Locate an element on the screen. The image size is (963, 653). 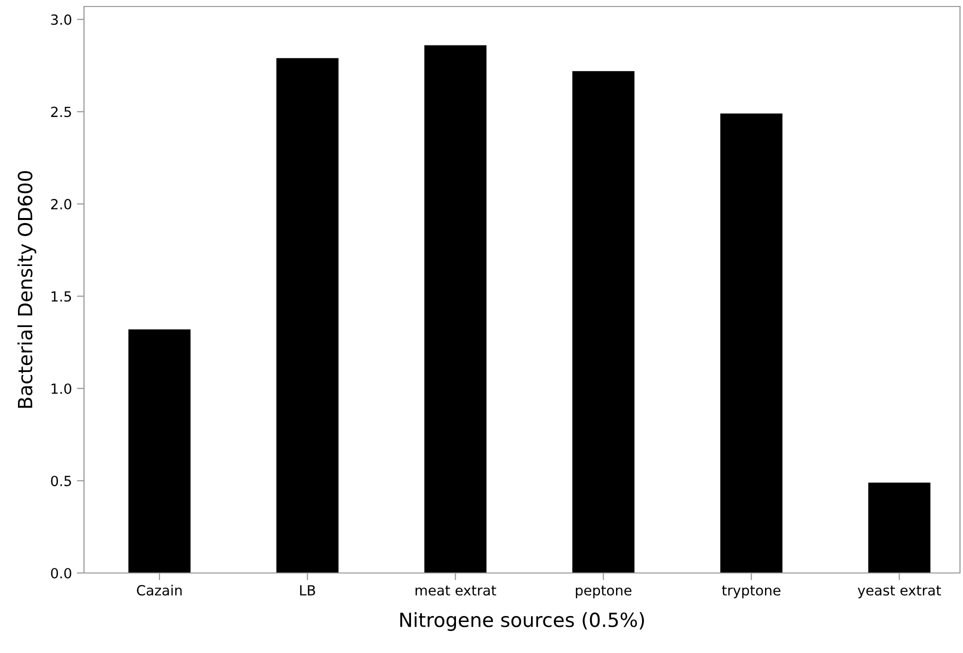
x-tick-label: meat extrat is located at coordinates (456, 591).